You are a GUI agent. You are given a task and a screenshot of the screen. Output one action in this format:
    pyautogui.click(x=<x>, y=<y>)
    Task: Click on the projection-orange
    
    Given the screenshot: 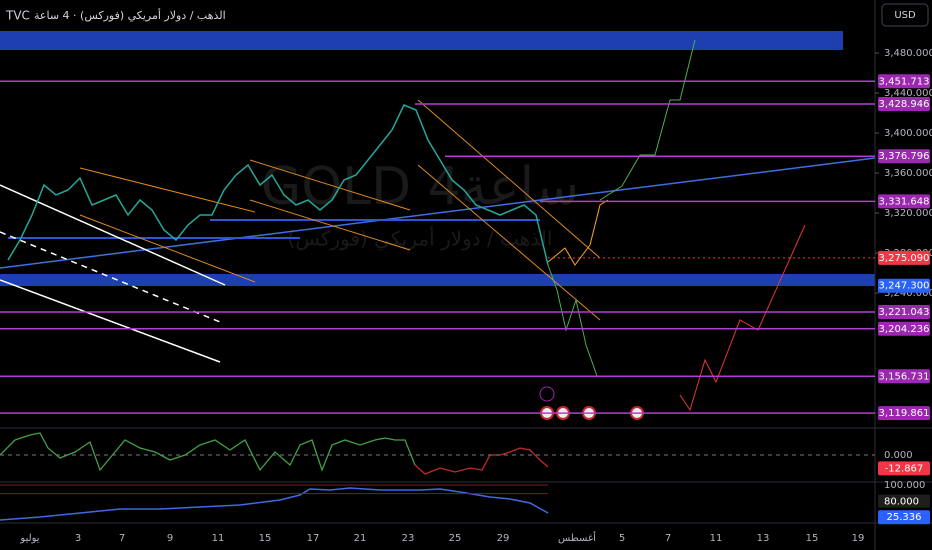 What is the action you would take?
    pyautogui.click(x=578, y=232)
    